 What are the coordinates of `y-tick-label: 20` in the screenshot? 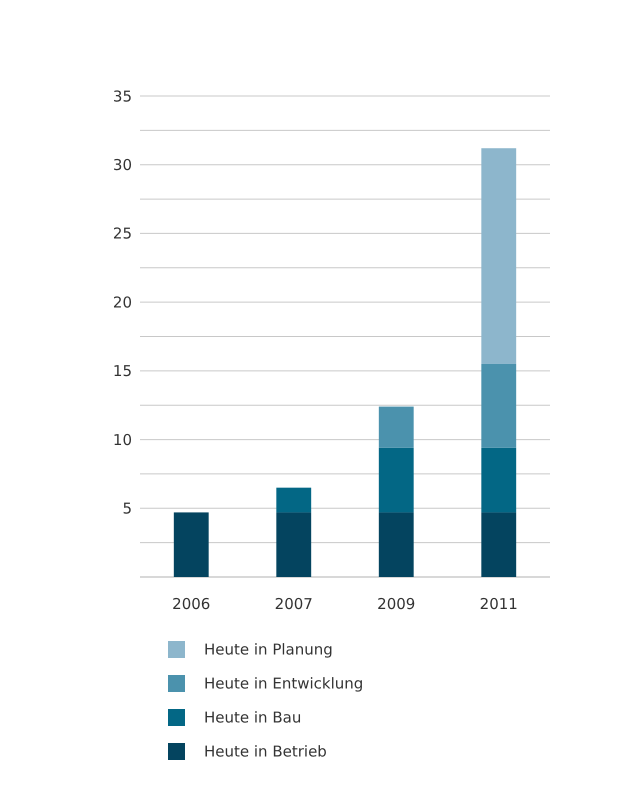 It's located at (122, 302).